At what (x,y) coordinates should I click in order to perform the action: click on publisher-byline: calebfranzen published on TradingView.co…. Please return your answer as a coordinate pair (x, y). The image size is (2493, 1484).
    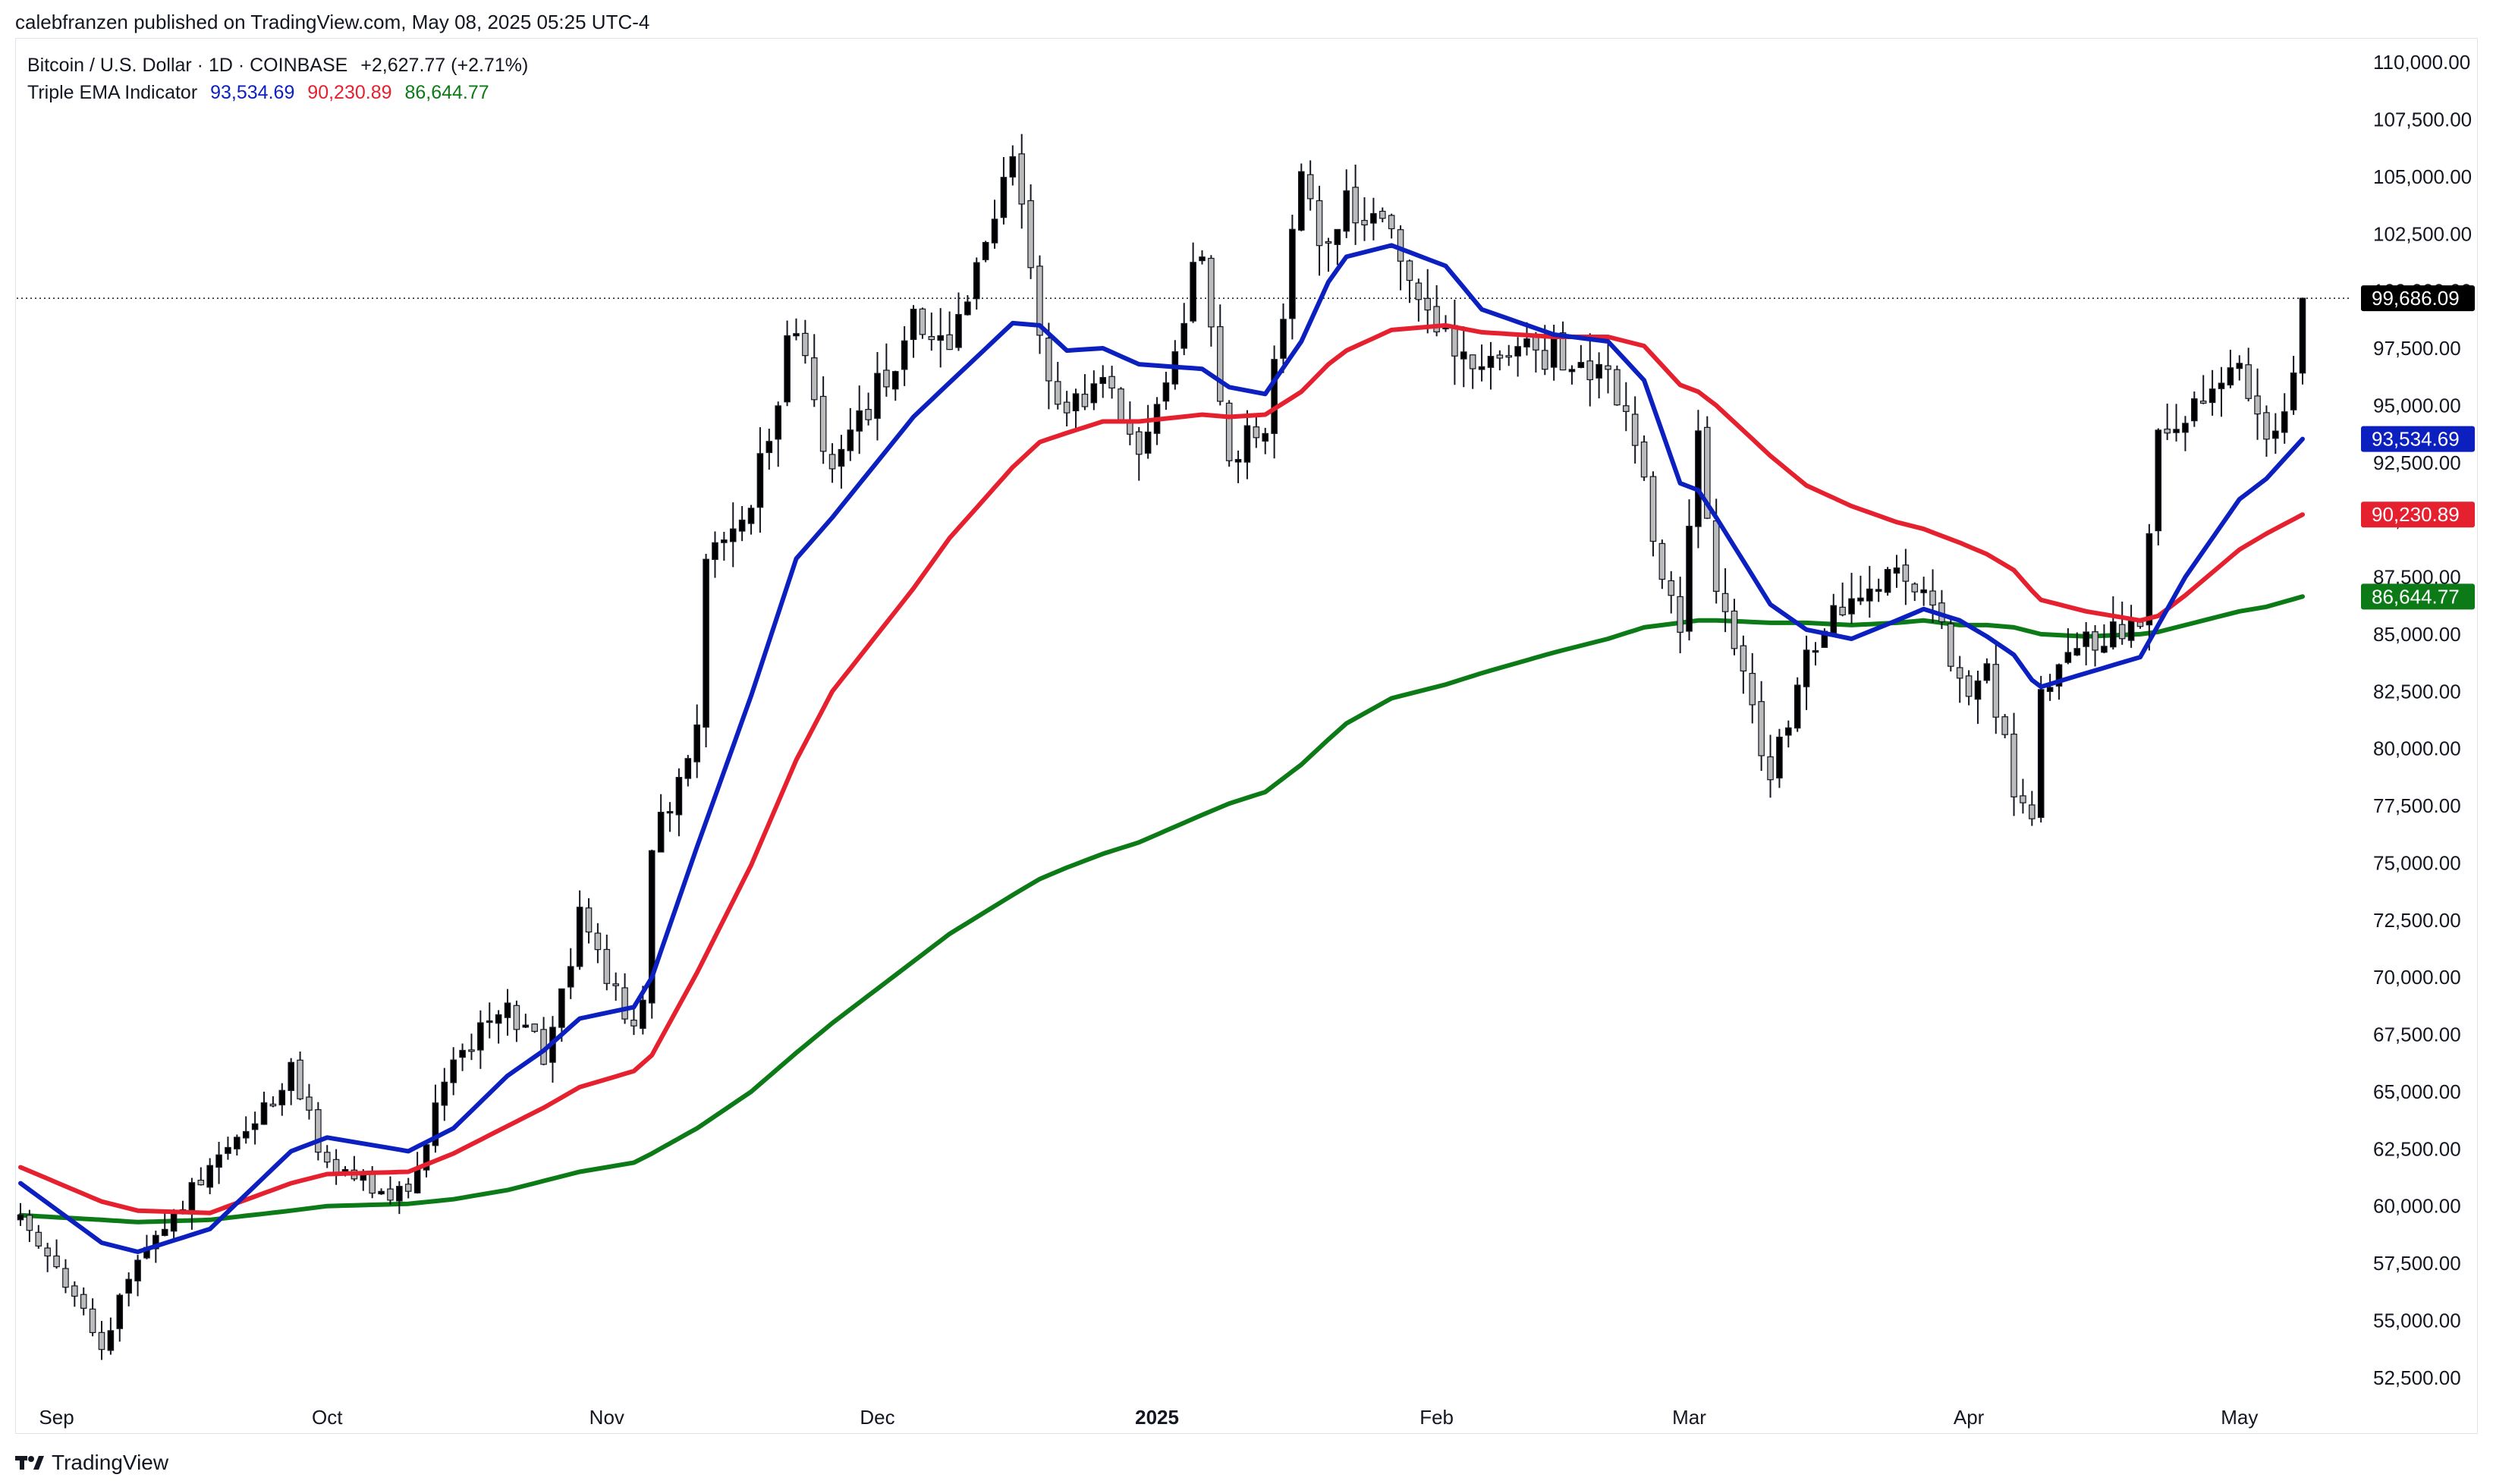
    Looking at the image, I should click on (332, 22).